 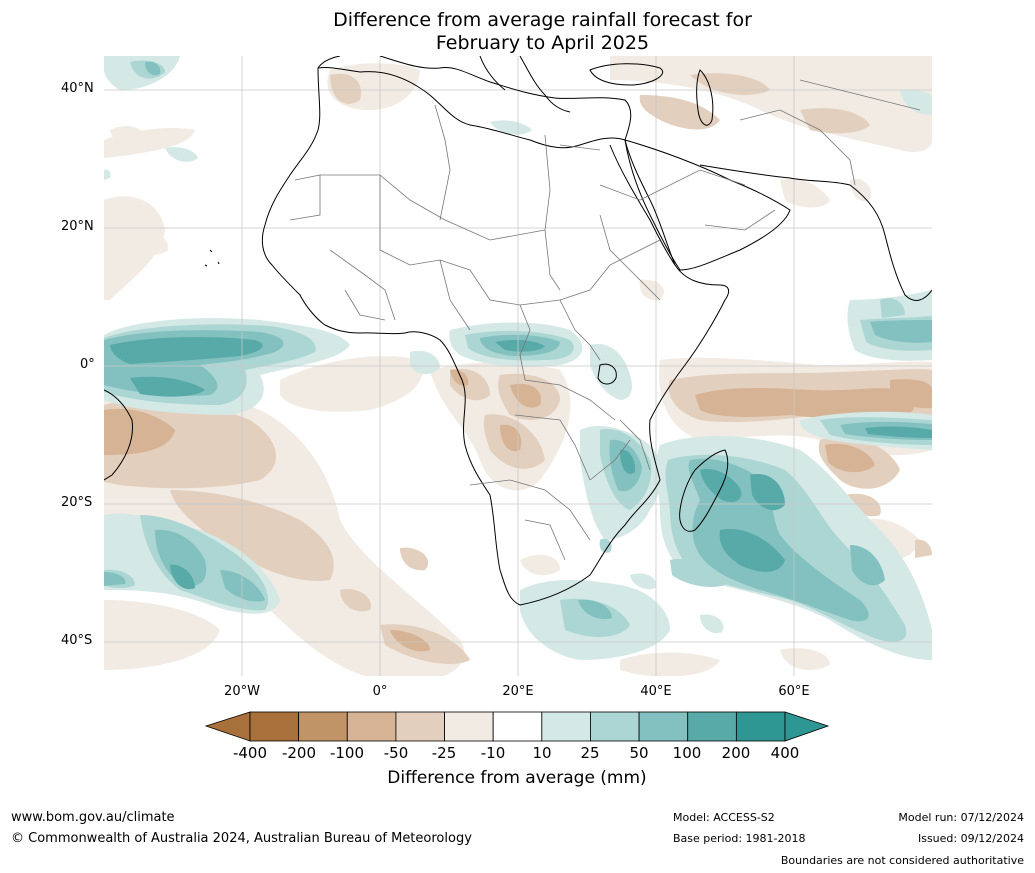 What do you see at coordinates (93, 817) in the screenshot?
I see `footer-website: www.bom.gov.au/climate` at bounding box center [93, 817].